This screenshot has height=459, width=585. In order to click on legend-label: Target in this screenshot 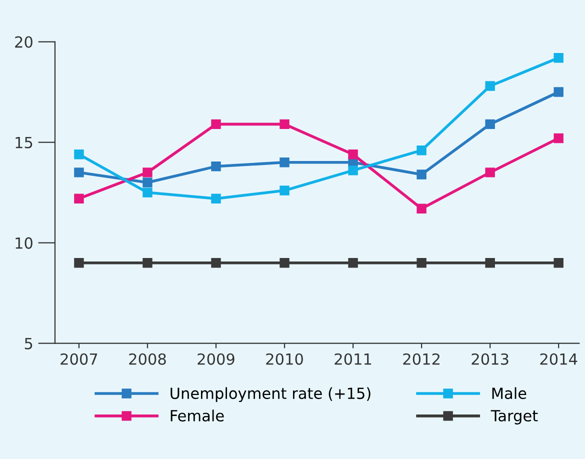, I will do `click(514, 417)`.